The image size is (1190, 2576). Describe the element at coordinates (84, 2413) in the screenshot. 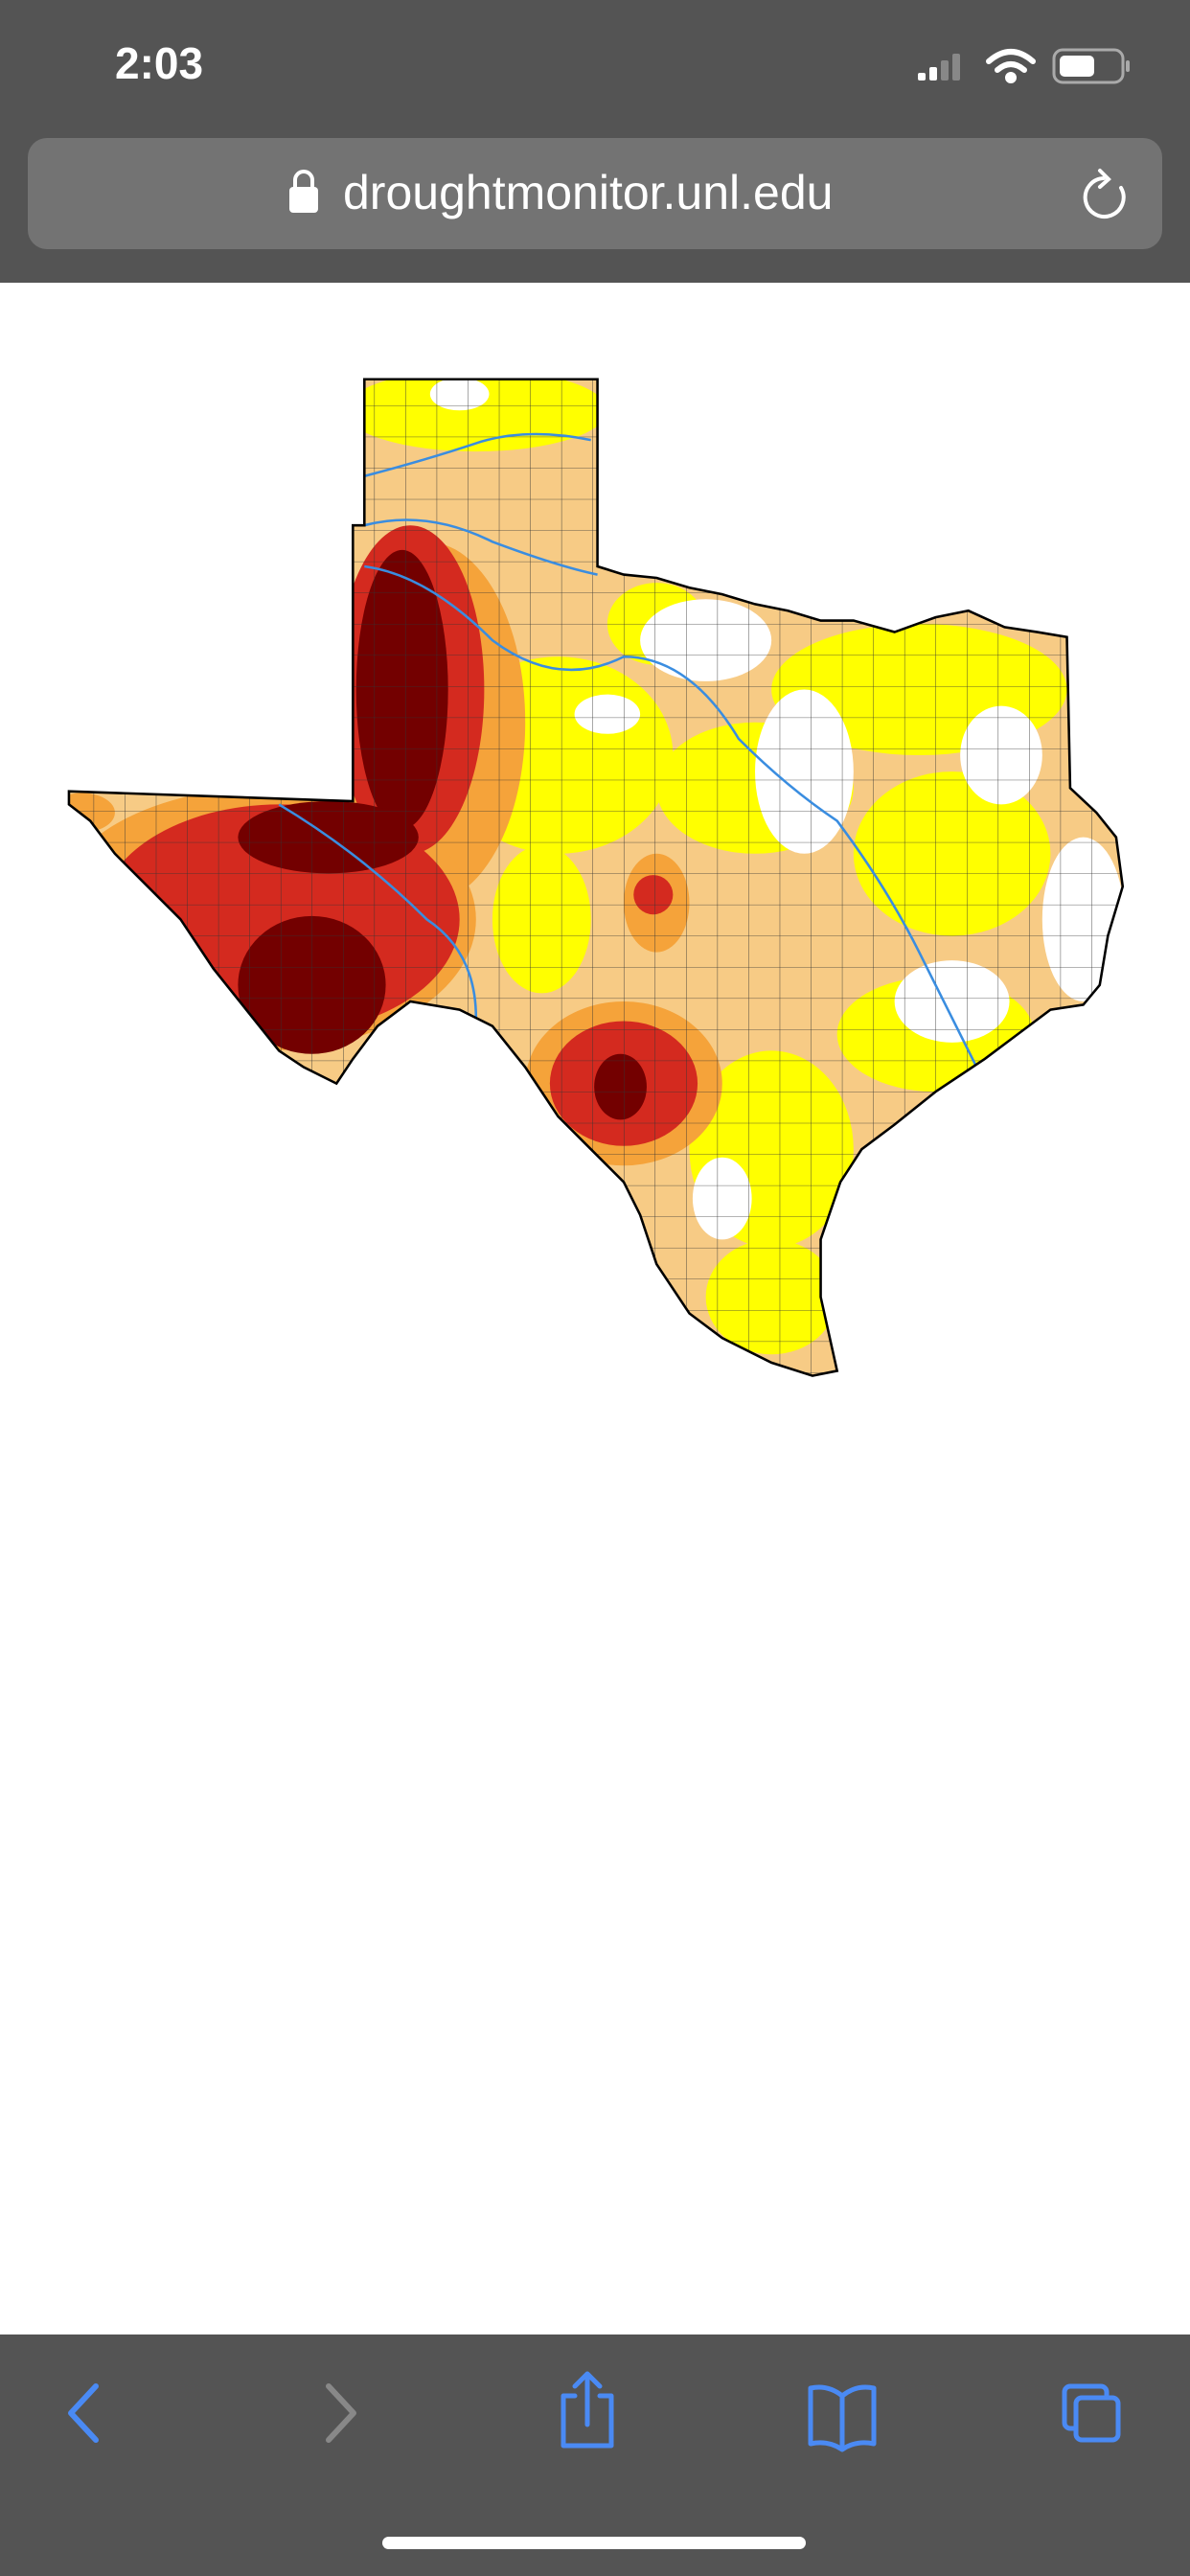

I see `back-button` at that location.